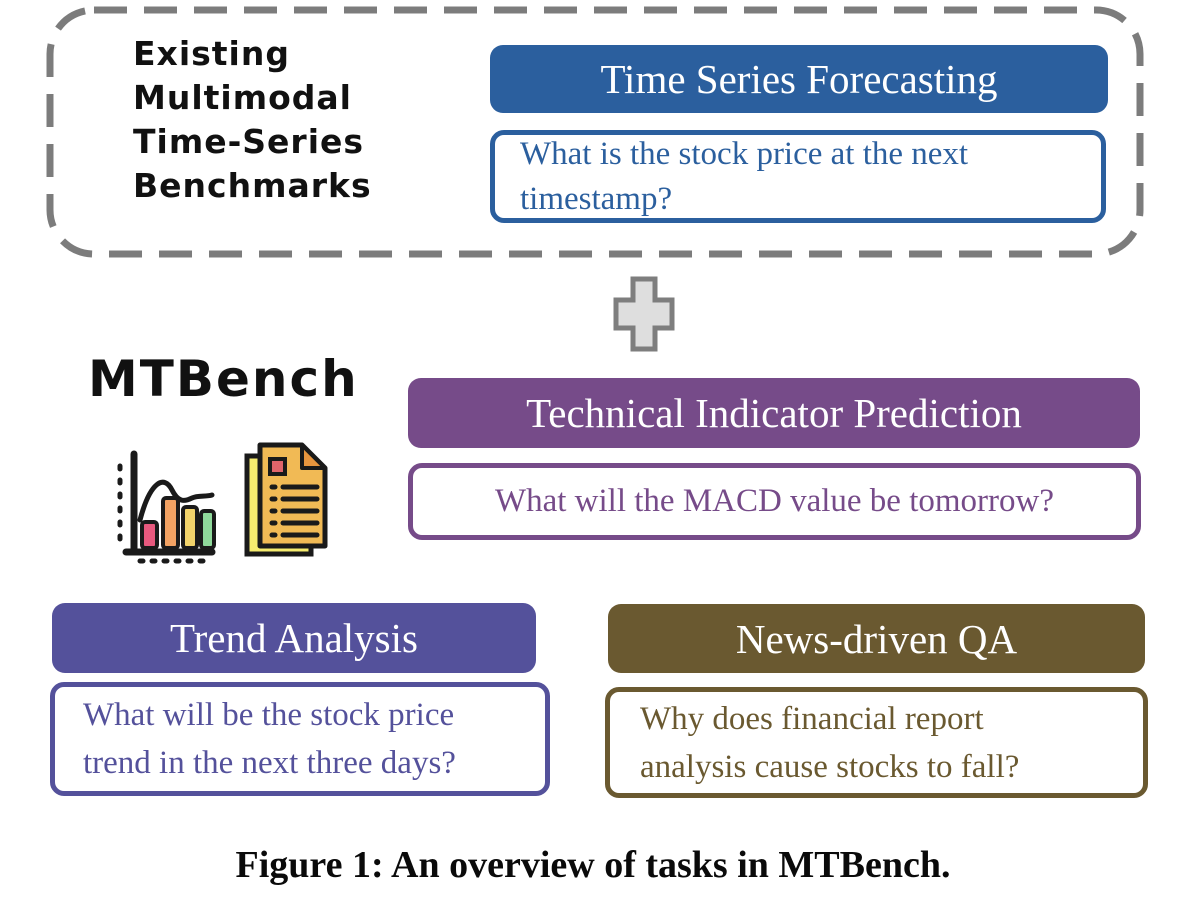 The width and height of the screenshot is (1186, 900). What do you see at coordinates (252, 185) in the screenshot?
I see `benchmark-group-label-line: Benchmarks` at bounding box center [252, 185].